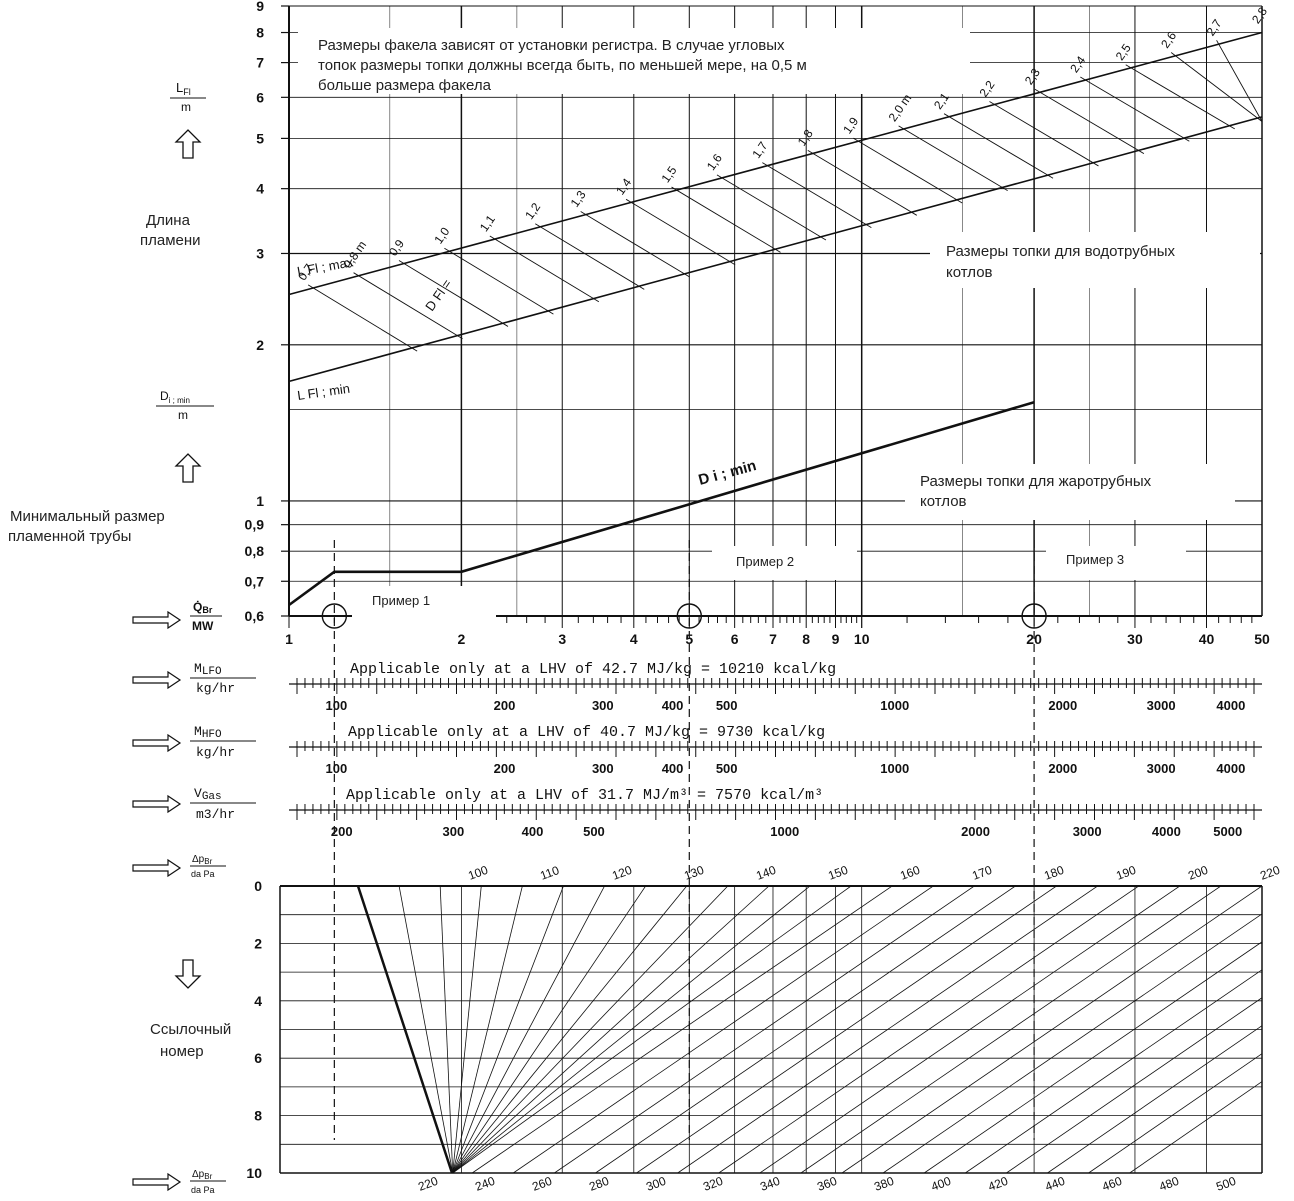 The height and width of the screenshot is (1201, 1294). Describe the element at coordinates (714, 162) in the screenshot. I see `diameter-label: 1,6` at that location.